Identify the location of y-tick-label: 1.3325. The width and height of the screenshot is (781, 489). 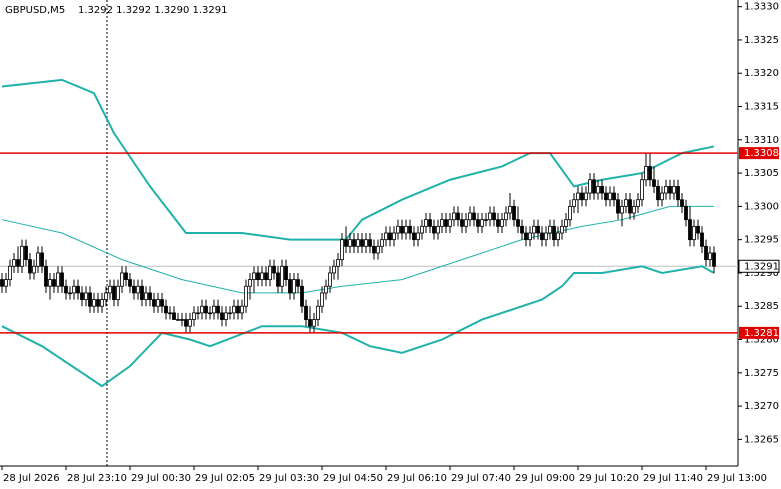
(761, 40).